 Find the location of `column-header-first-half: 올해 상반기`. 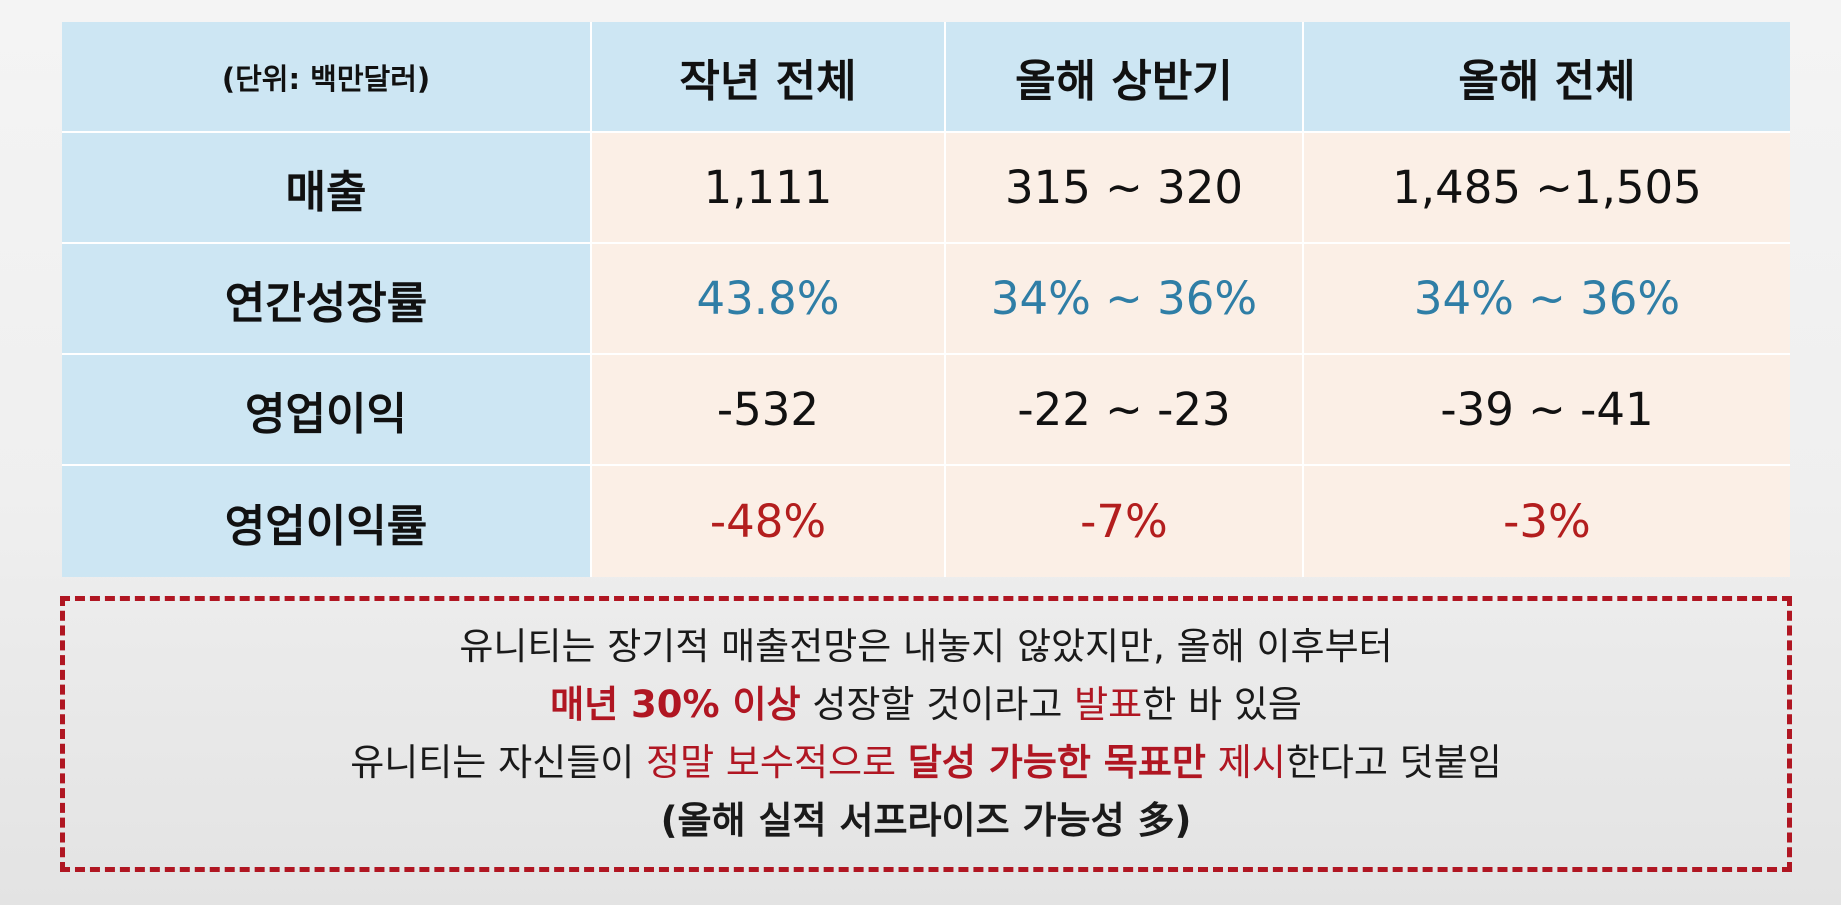

column-header-first-half: 올해 상반기 is located at coordinates (1125, 77).